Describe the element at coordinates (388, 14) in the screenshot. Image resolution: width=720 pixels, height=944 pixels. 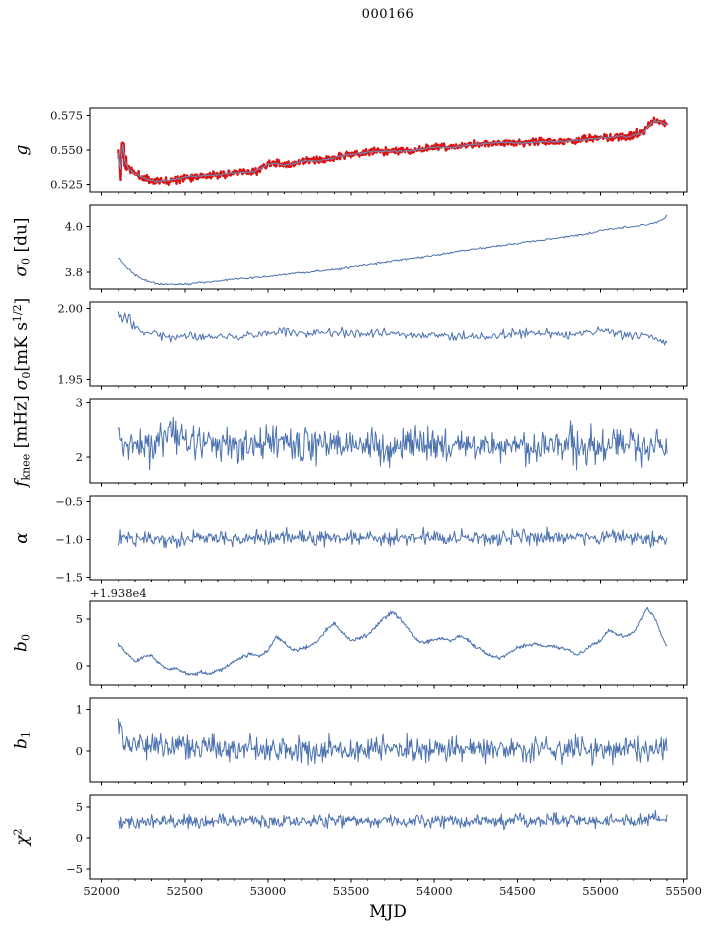
I see `figure-title: 000166` at that location.